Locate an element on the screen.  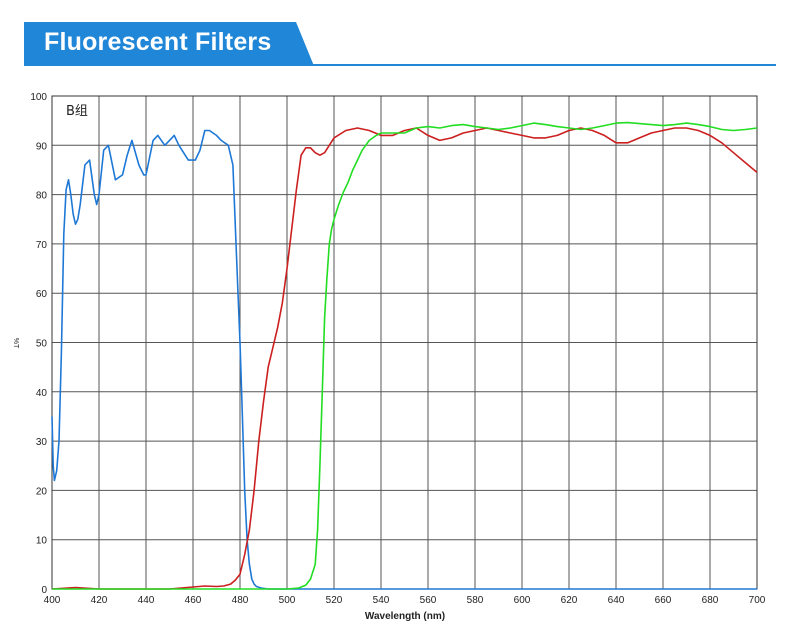
x-tick-label: 420 is located at coordinates (99, 600).